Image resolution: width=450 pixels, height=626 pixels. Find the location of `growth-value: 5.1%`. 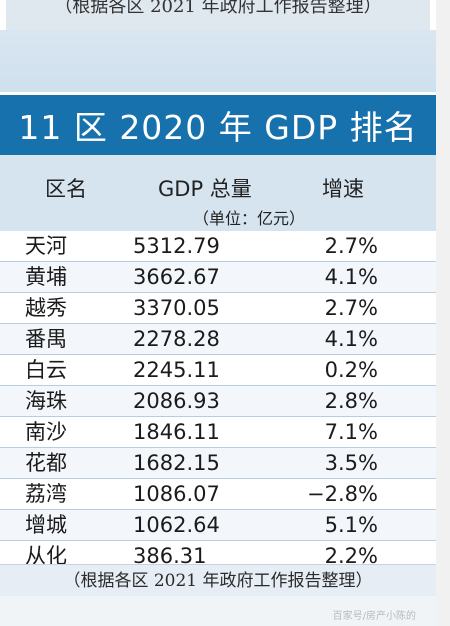

growth-value: 5.1% is located at coordinates (351, 525).